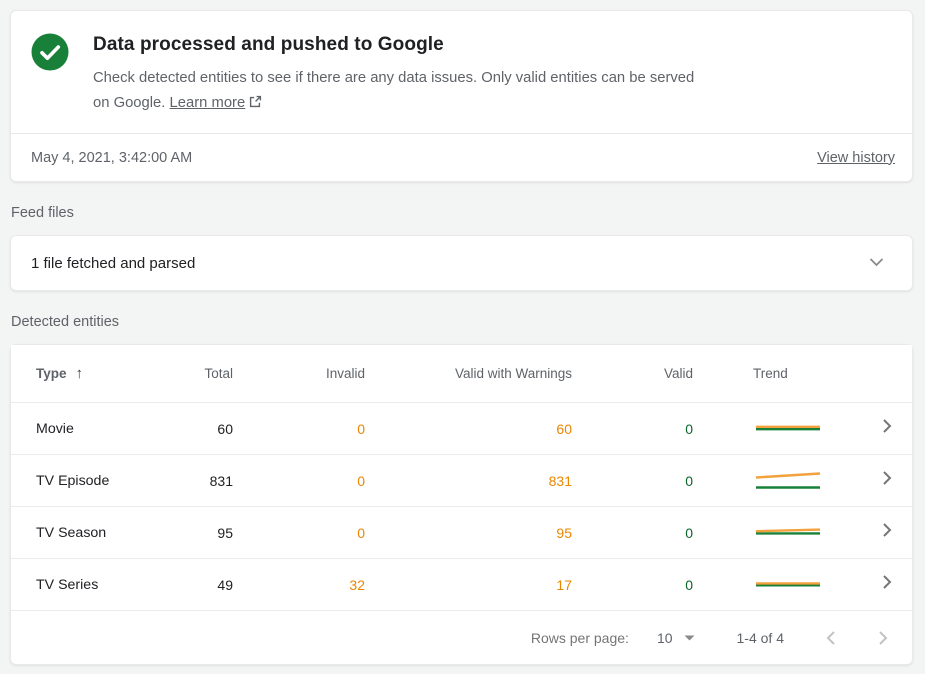  I want to click on pagination-range: 1-4 of 4, so click(760, 637).